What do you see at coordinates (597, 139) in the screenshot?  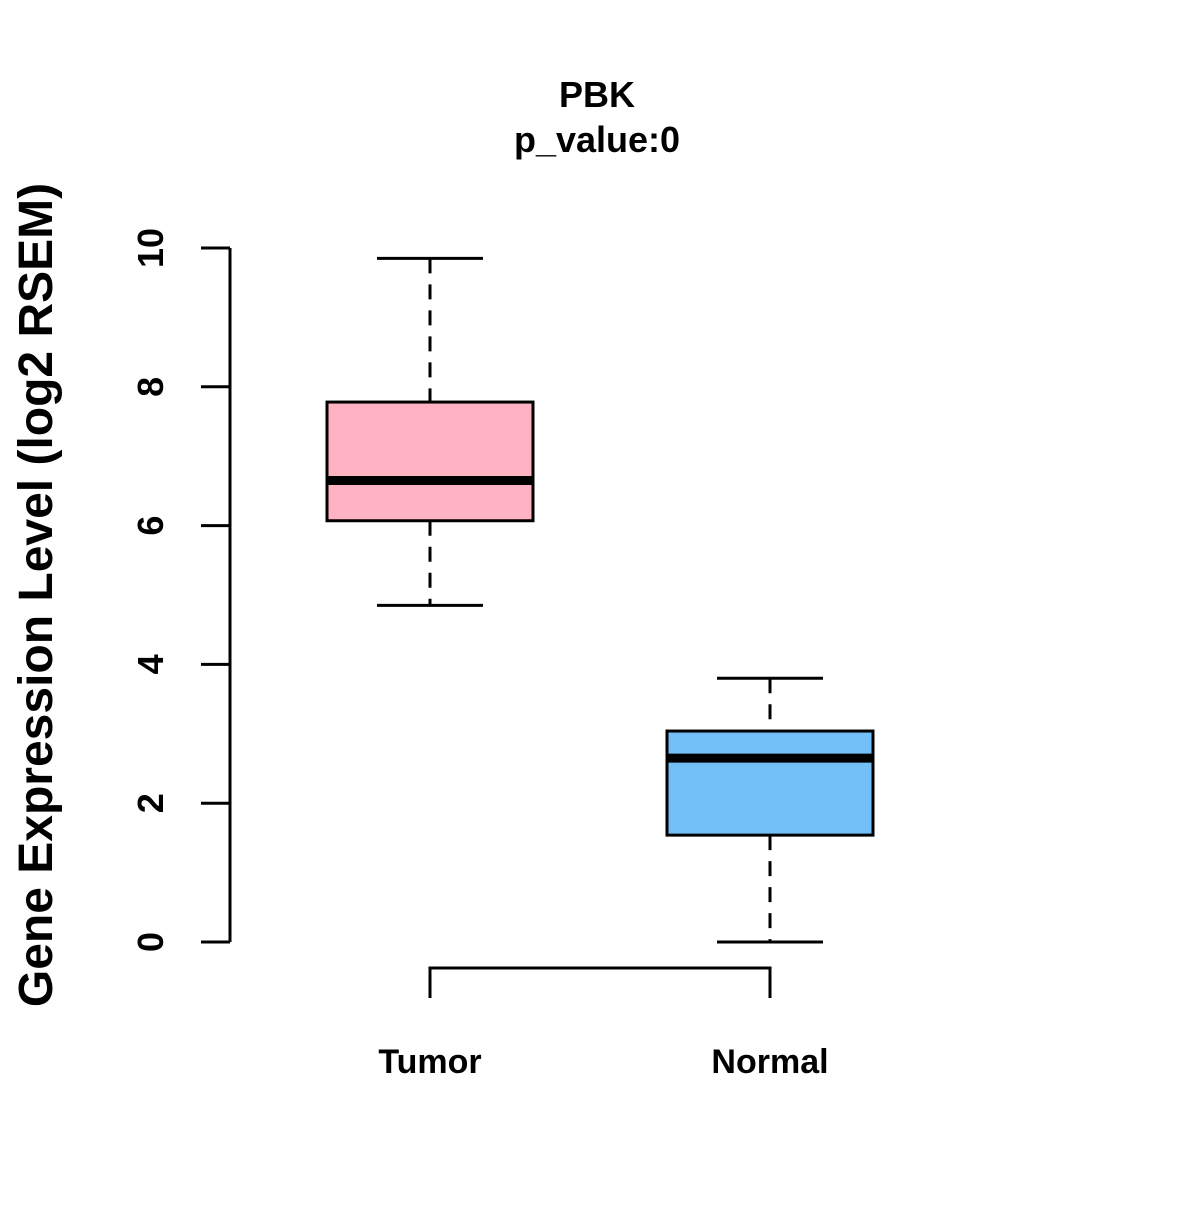 I see `chart-subtitle: p_value:0` at bounding box center [597, 139].